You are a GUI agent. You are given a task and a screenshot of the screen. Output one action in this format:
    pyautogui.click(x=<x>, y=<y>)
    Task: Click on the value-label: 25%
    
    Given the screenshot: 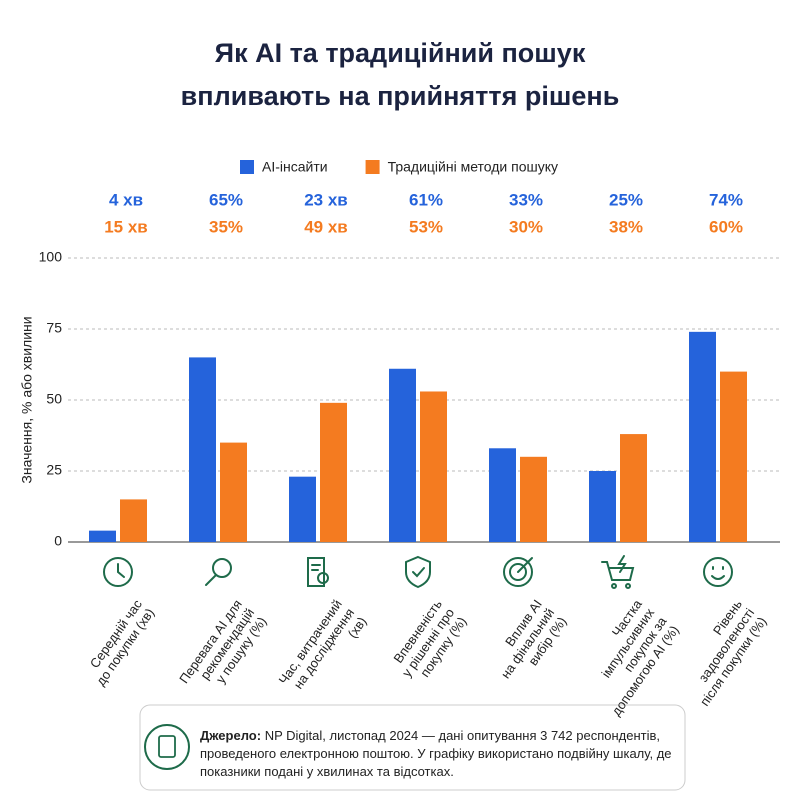 What is the action you would take?
    pyautogui.click(x=626, y=199)
    